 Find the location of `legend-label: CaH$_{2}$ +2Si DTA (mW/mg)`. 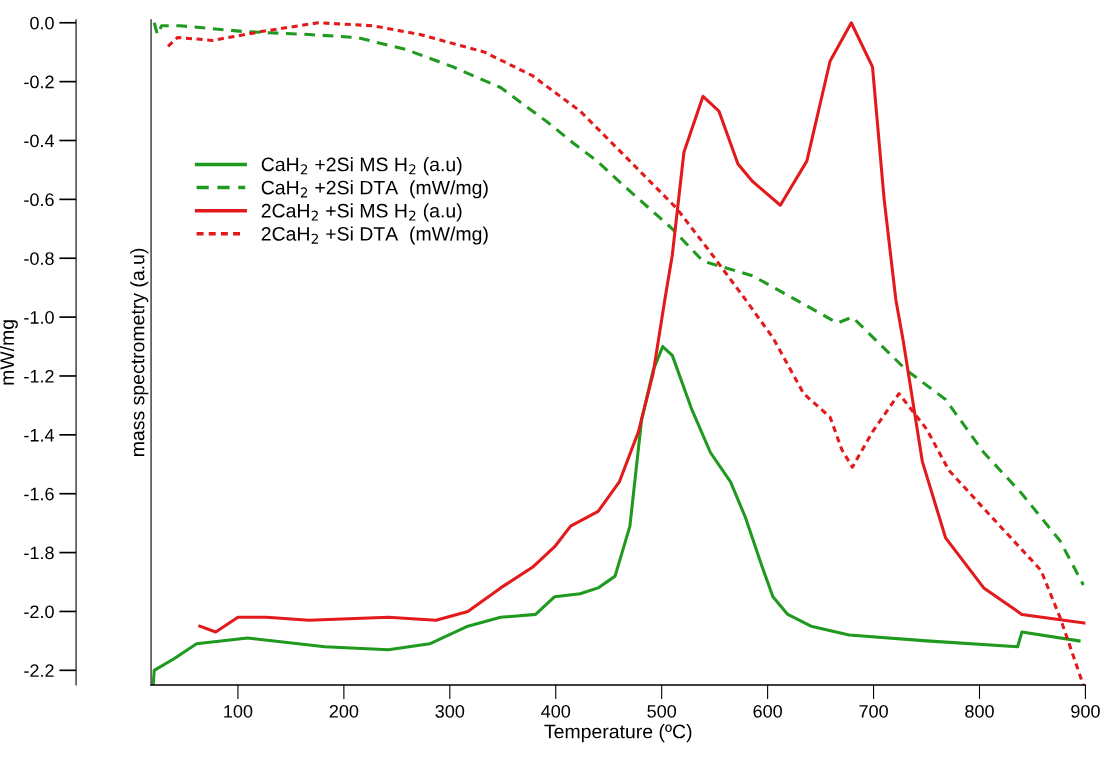

legend-label: CaH$_{2}$ +2Si DTA (mW/mg) is located at coordinates (374, 189).